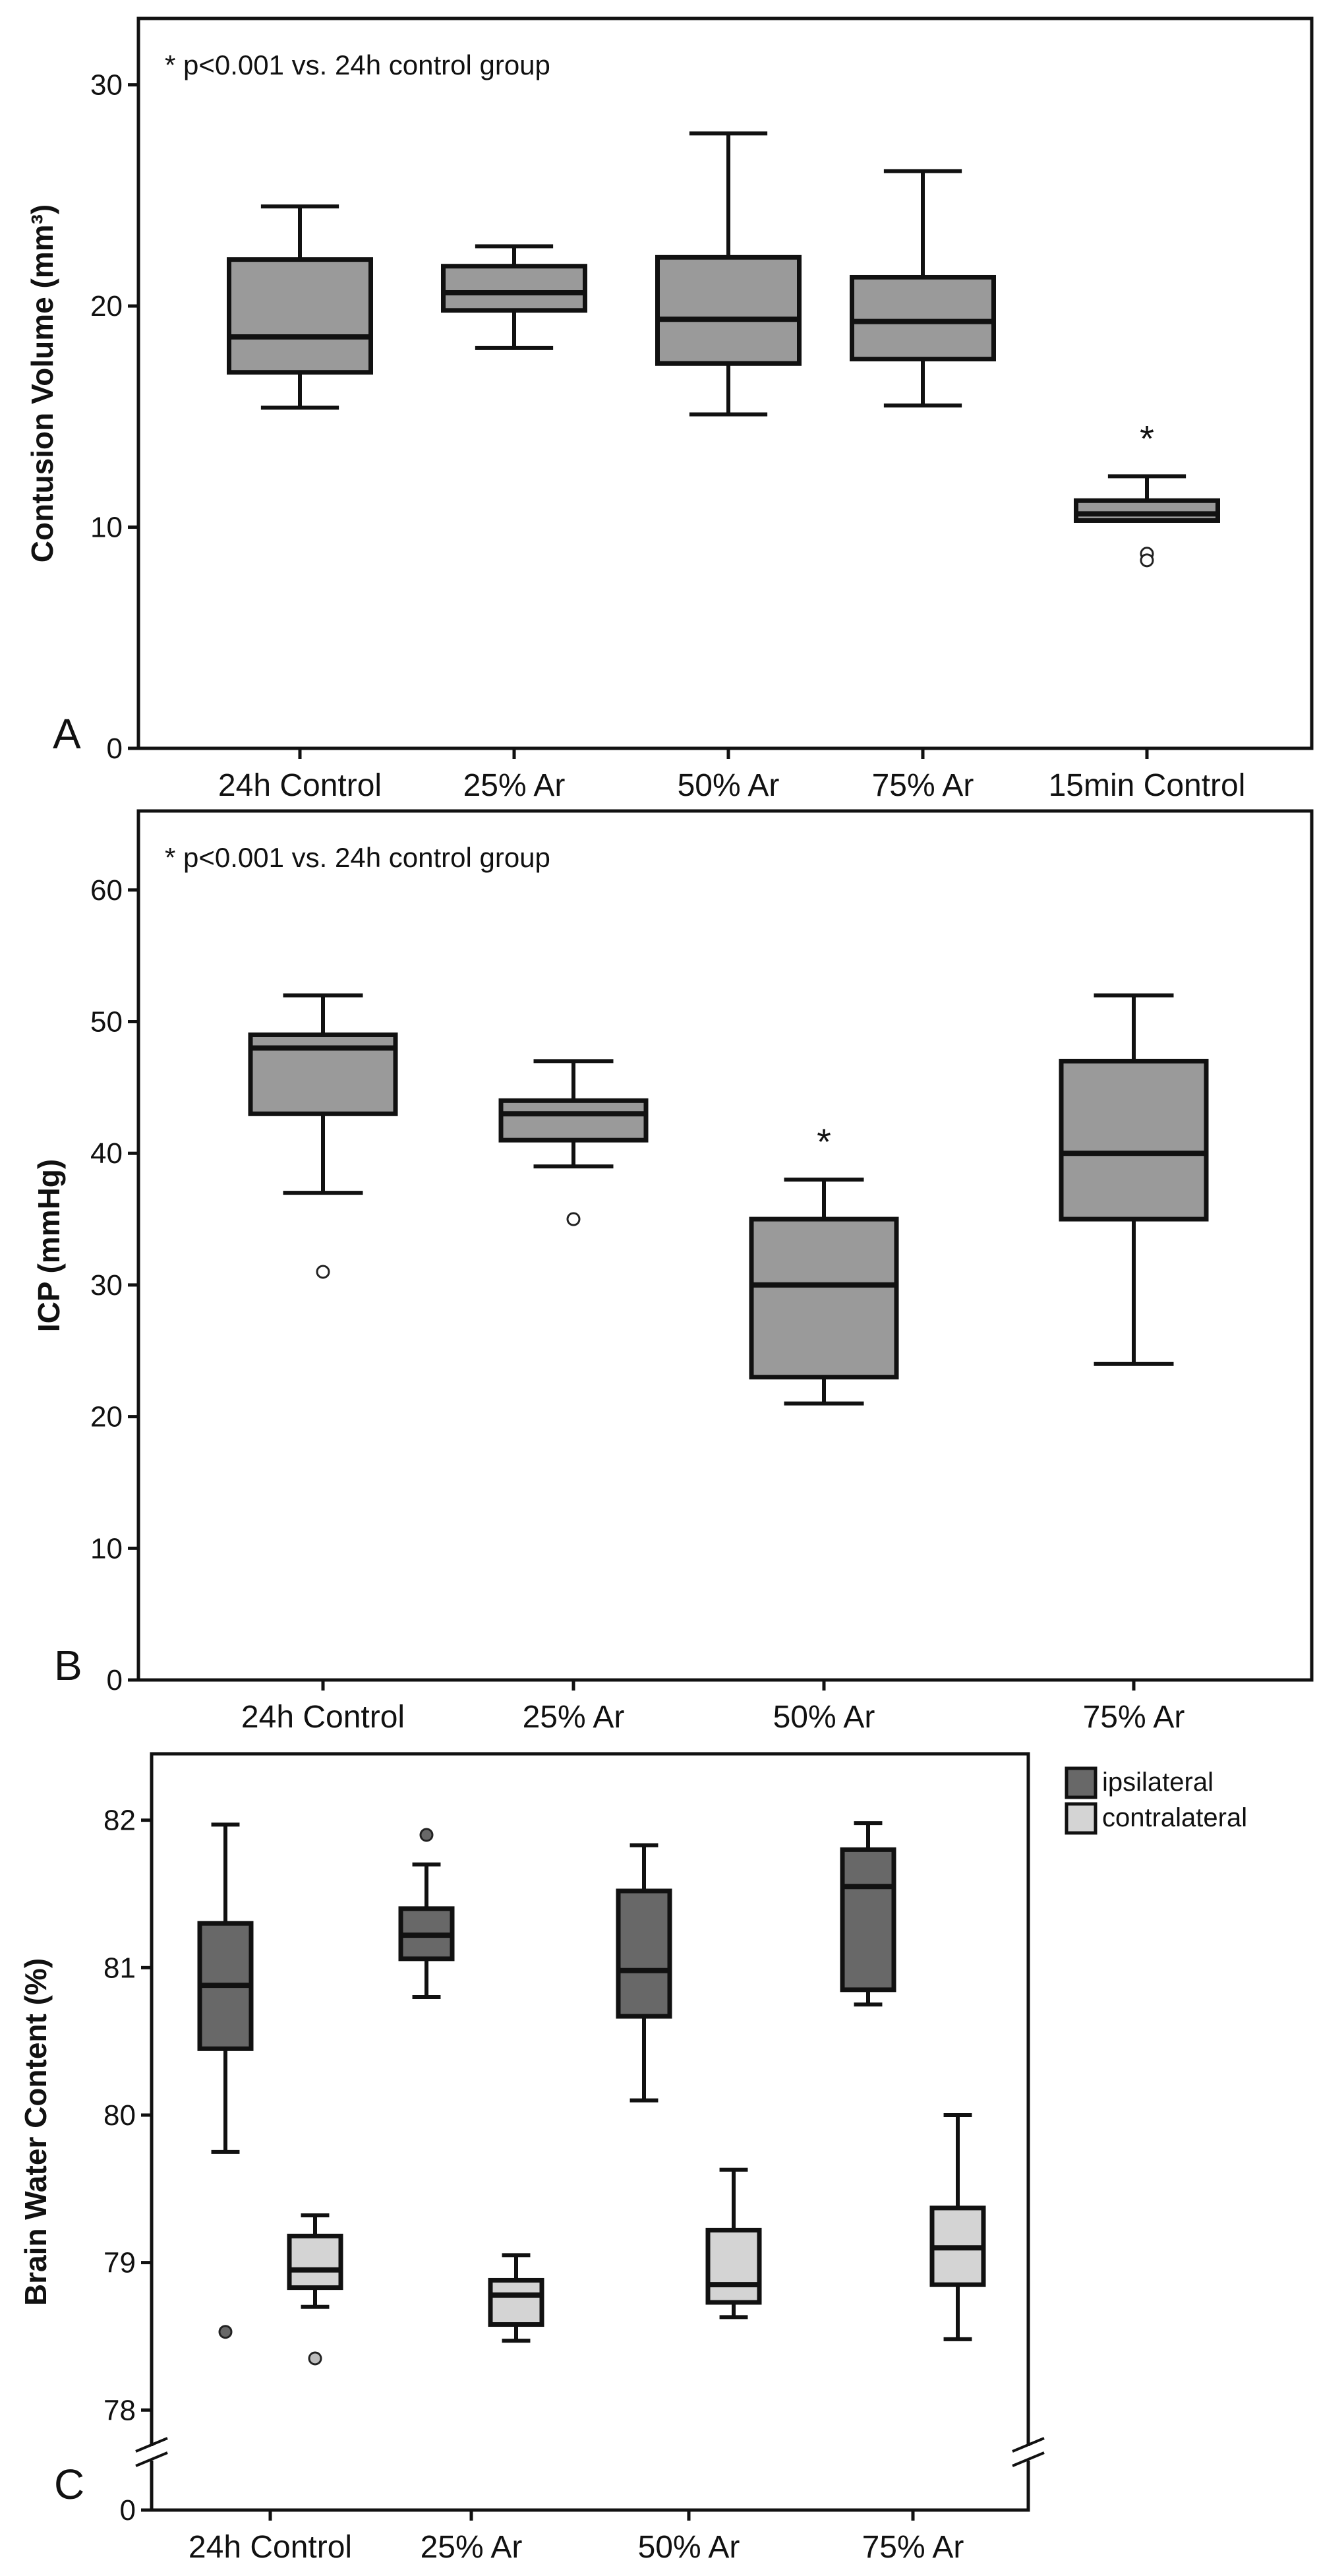  What do you see at coordinates (106, 890) in the screenshot?
I see `y-tick-label: 60` at bounding box center [106, 890].